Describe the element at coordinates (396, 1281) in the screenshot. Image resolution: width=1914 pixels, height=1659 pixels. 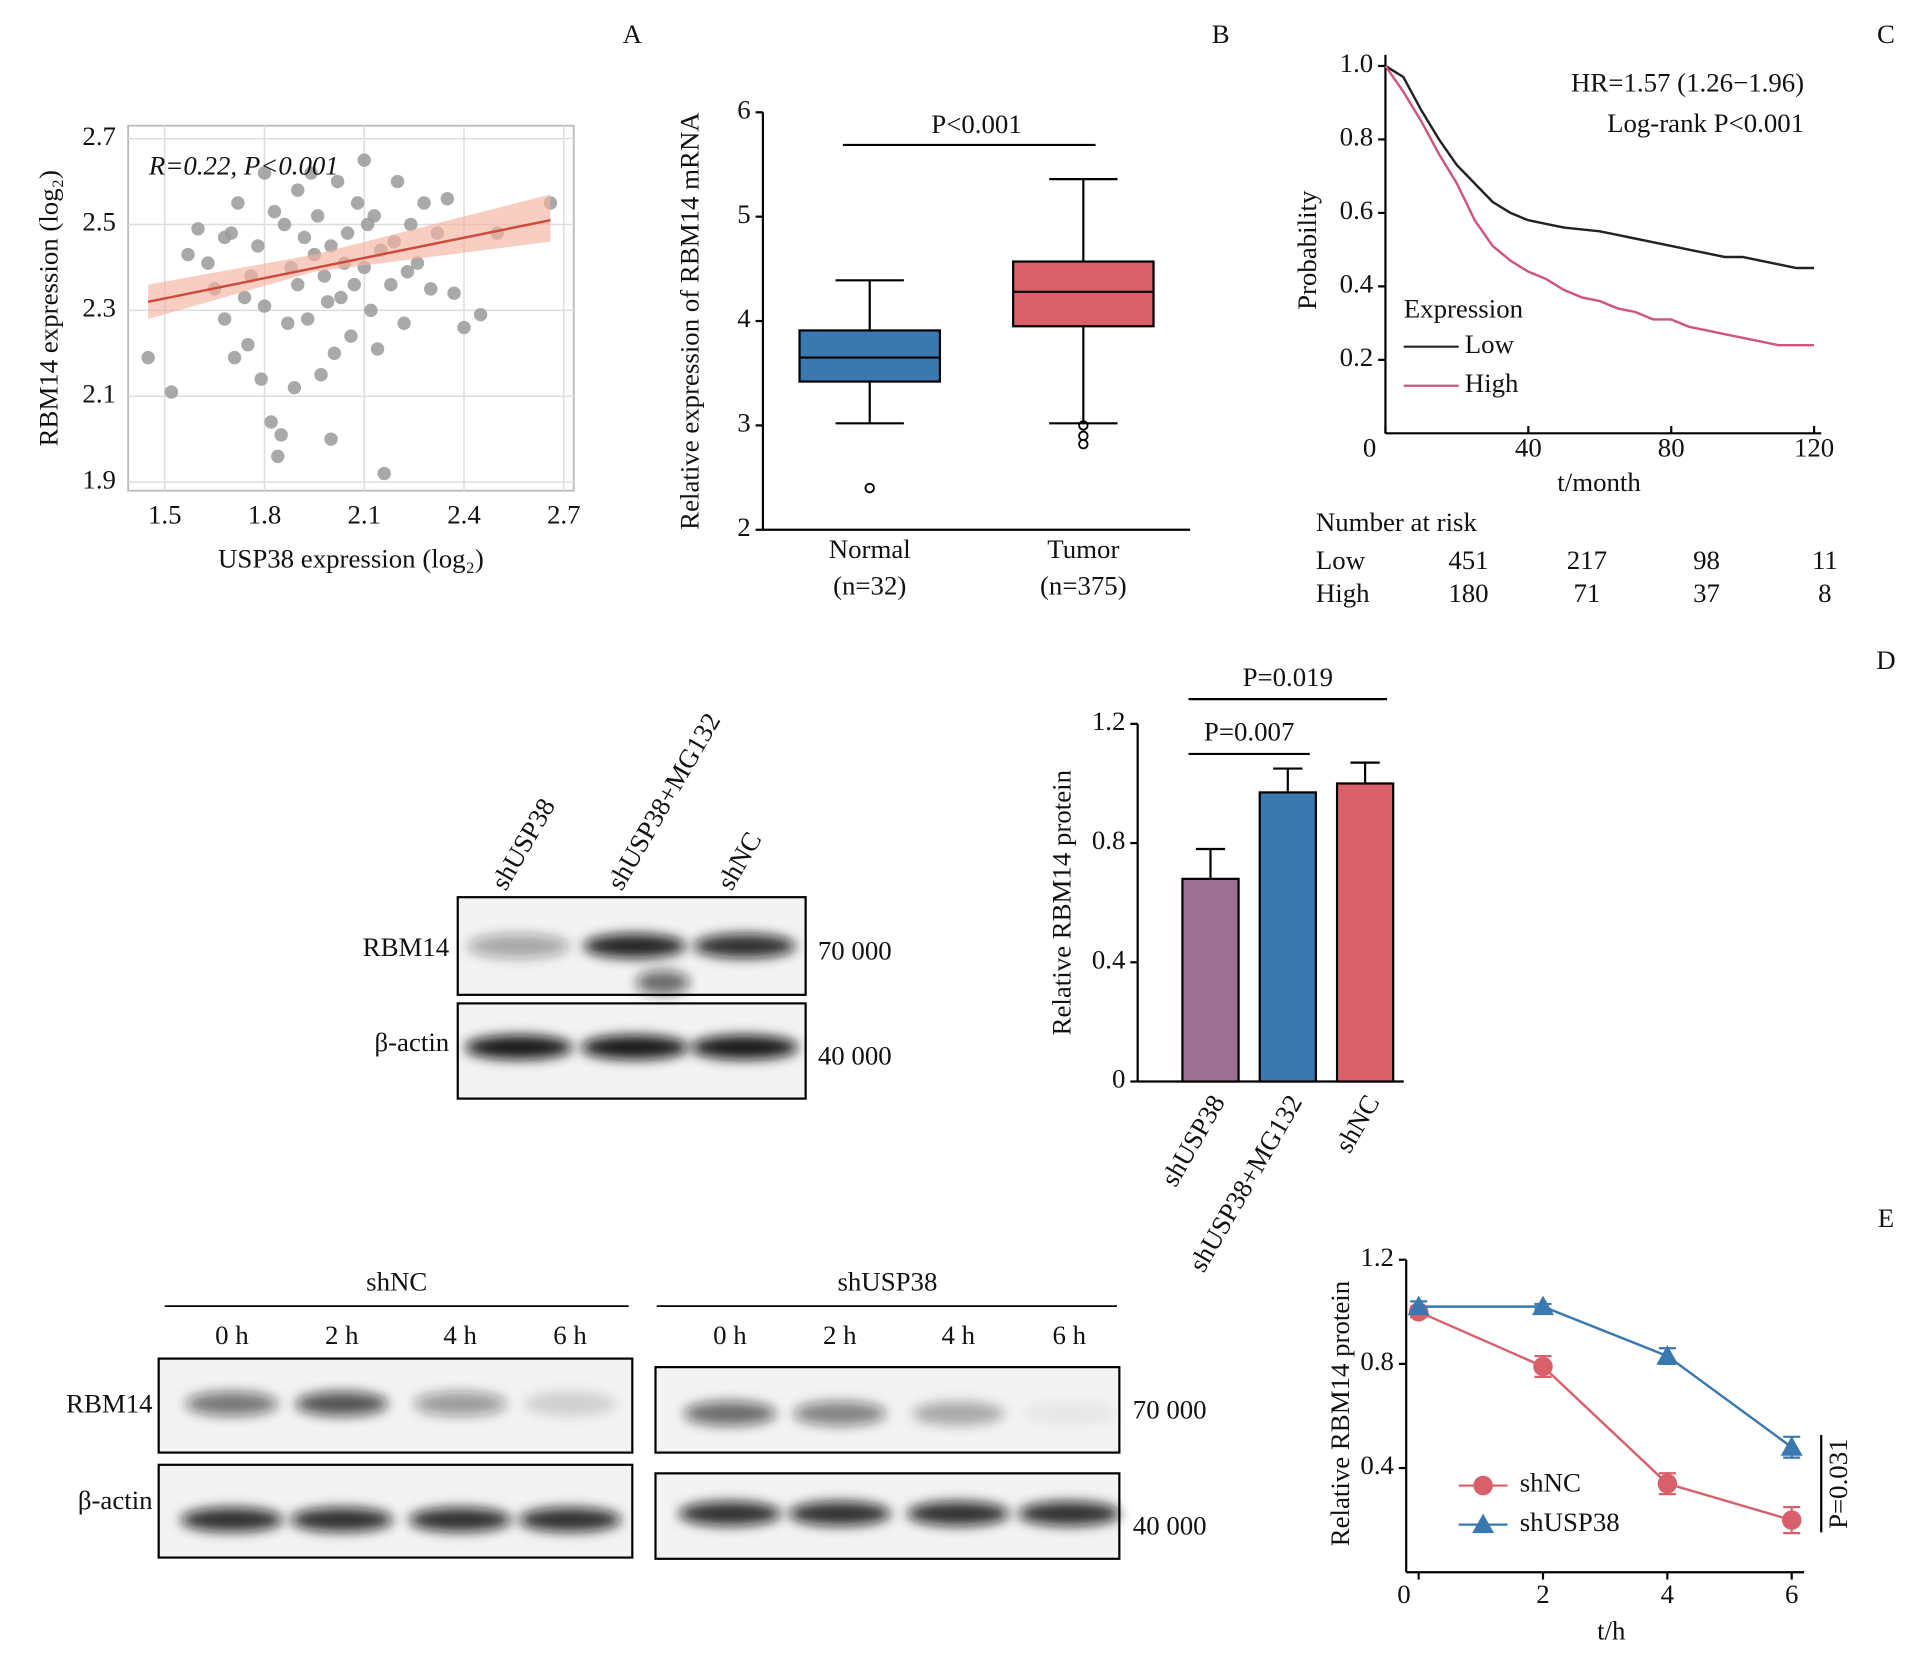
I see `group-label: shNC` at that location.